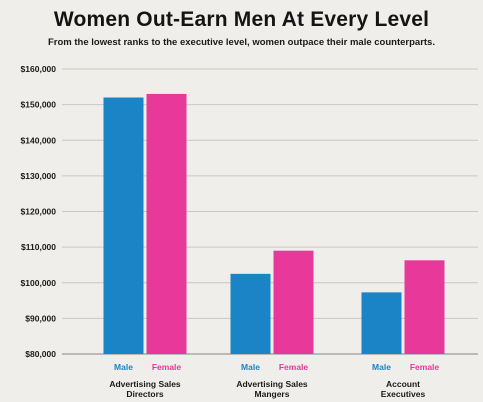 The width and height of the screenshot is (483, 402). What do you see at coordinates (403, 384) in the screenshot?
I see `category-label: Account` at bounding box center [403, 384].